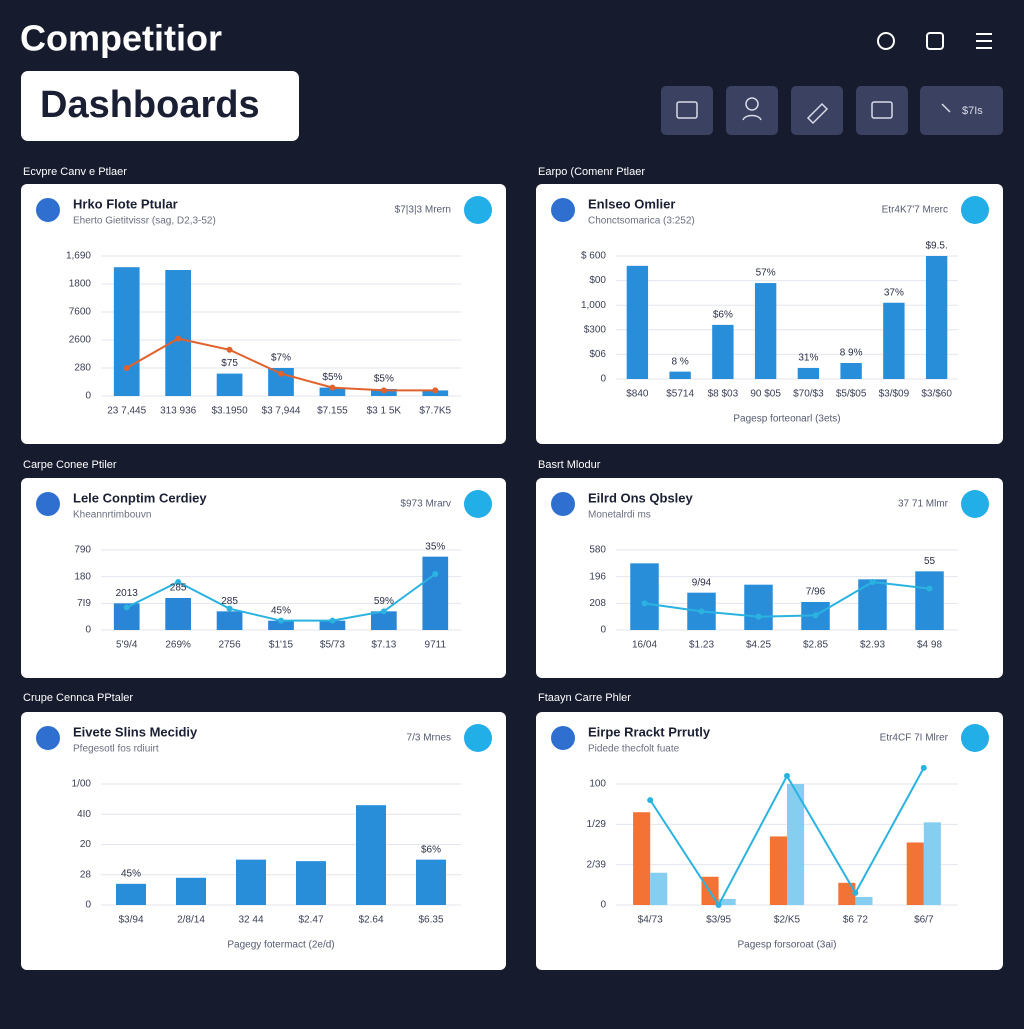  I want to click on bar-label: $9.5., so click(937, 246).